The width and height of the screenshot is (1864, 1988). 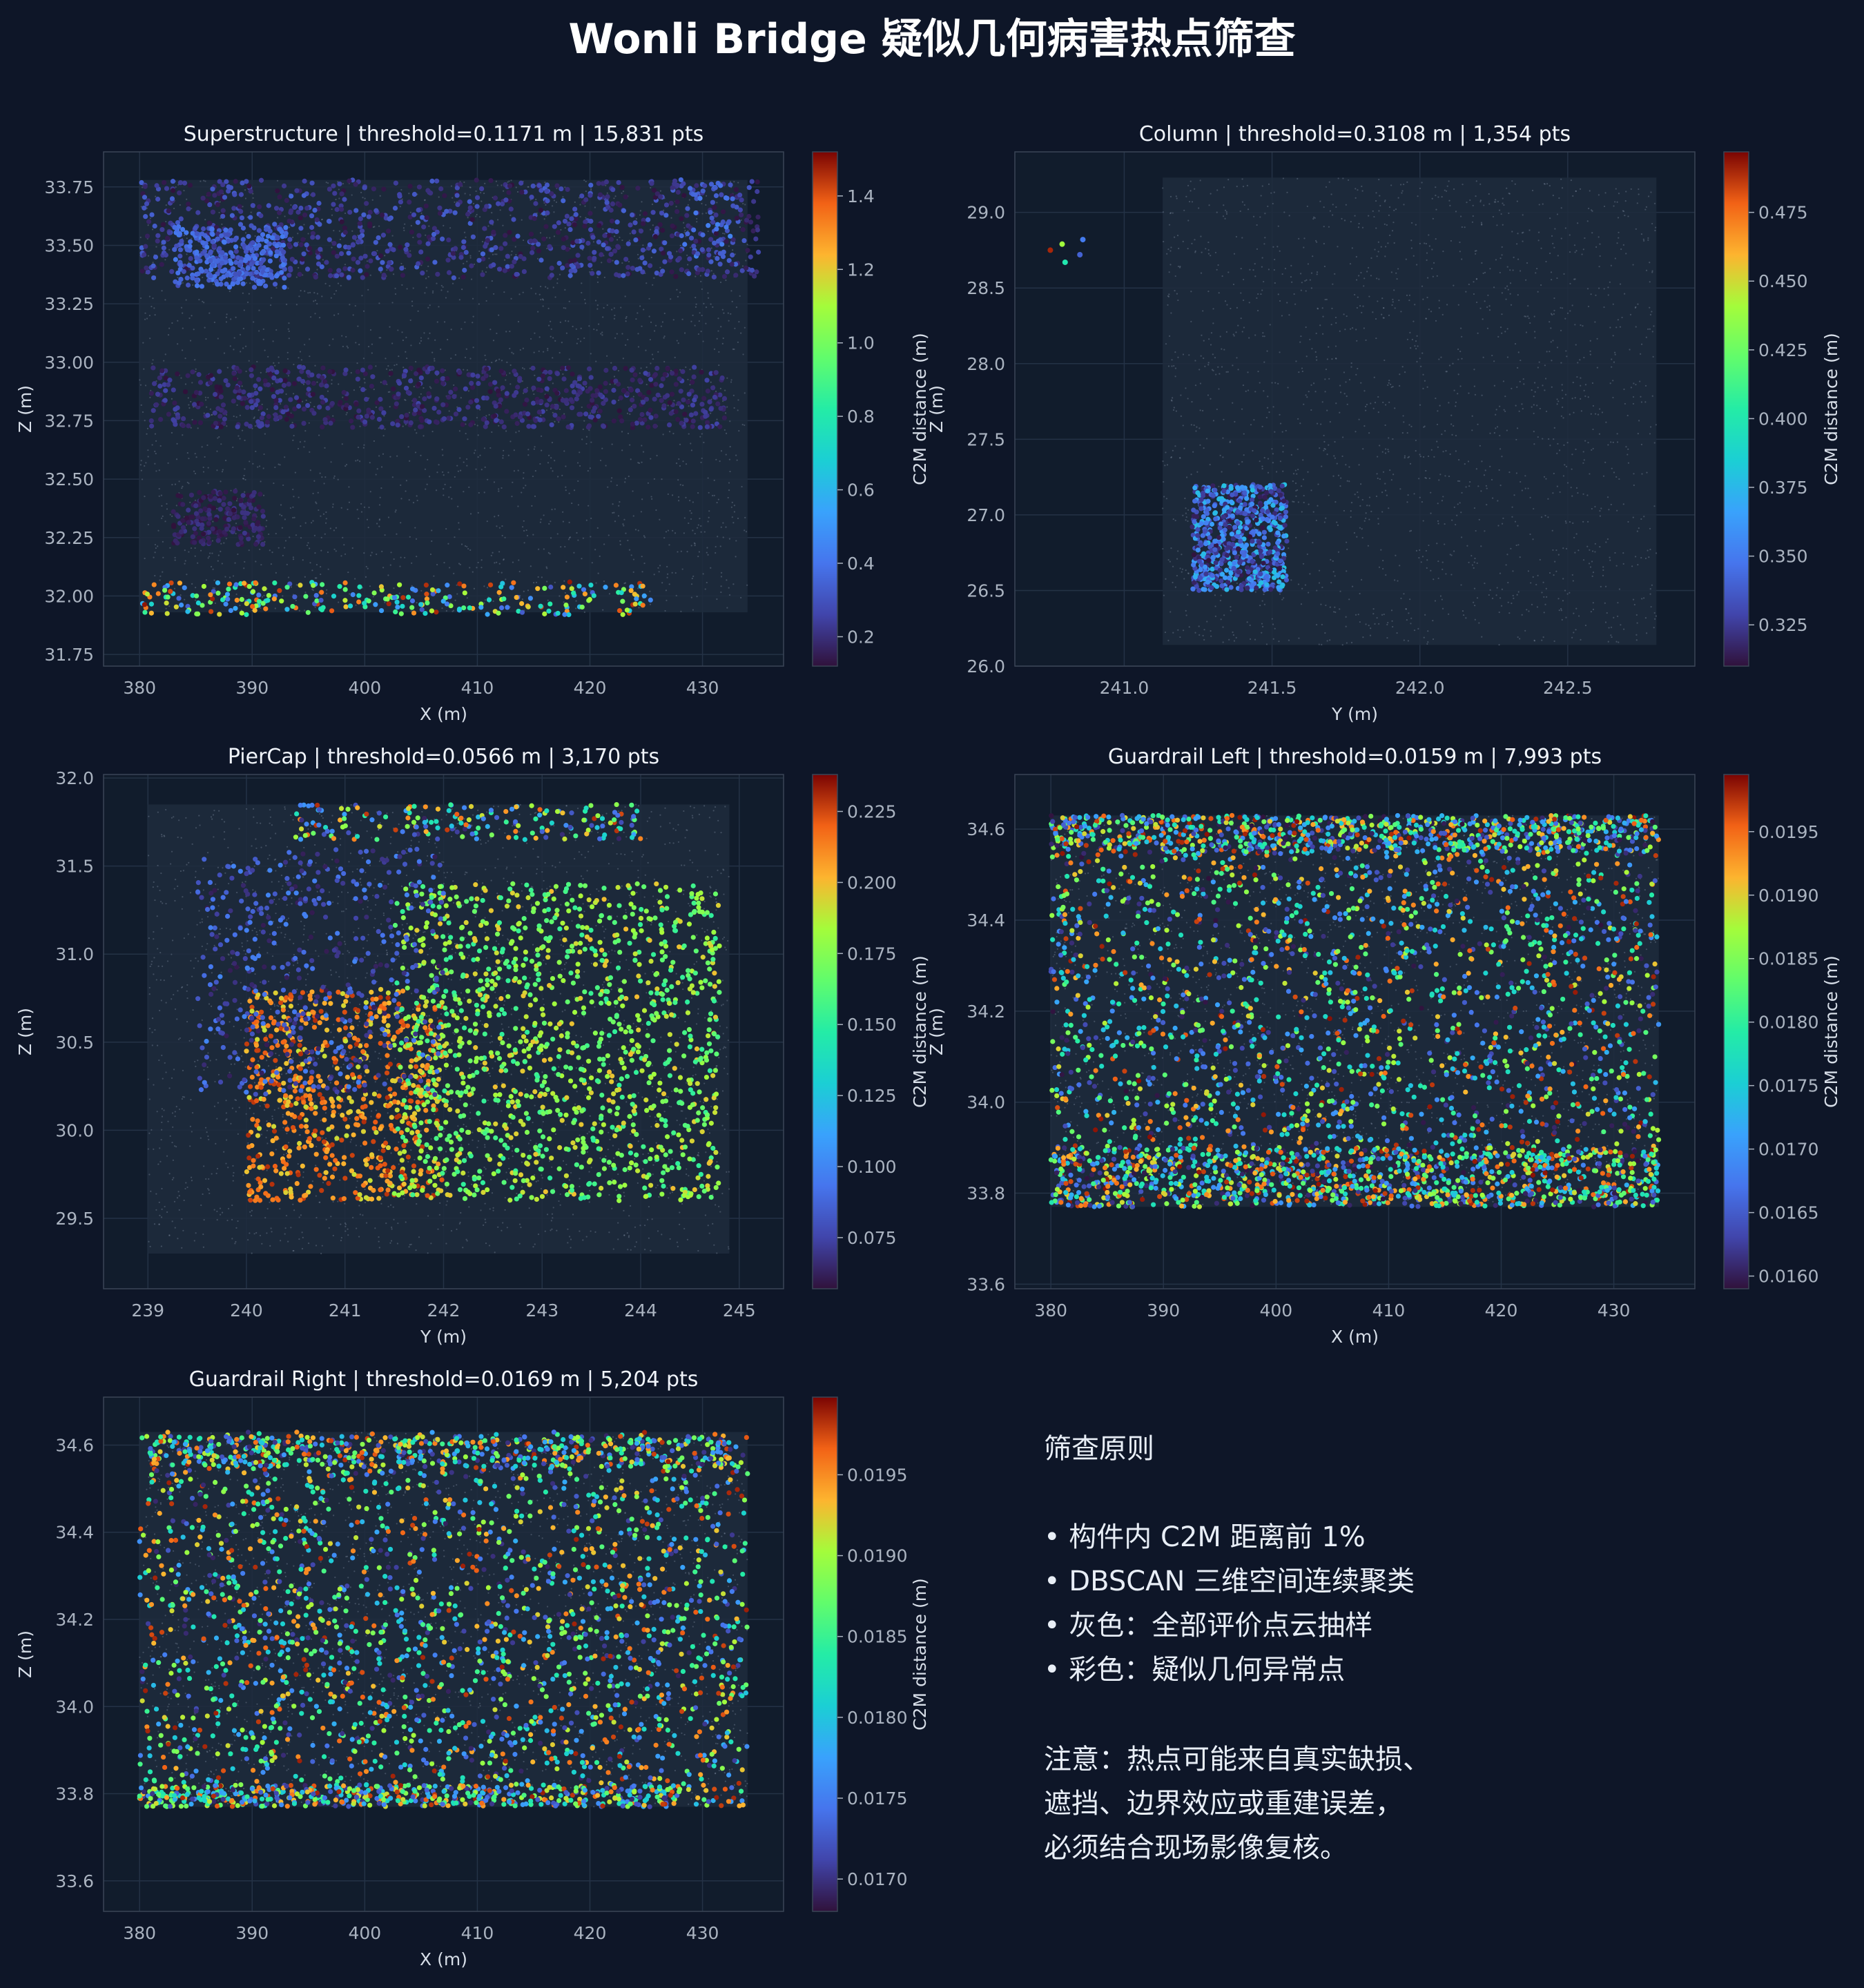 I want to click on y-axis-label: Z (m), so click(x=25, y=409).